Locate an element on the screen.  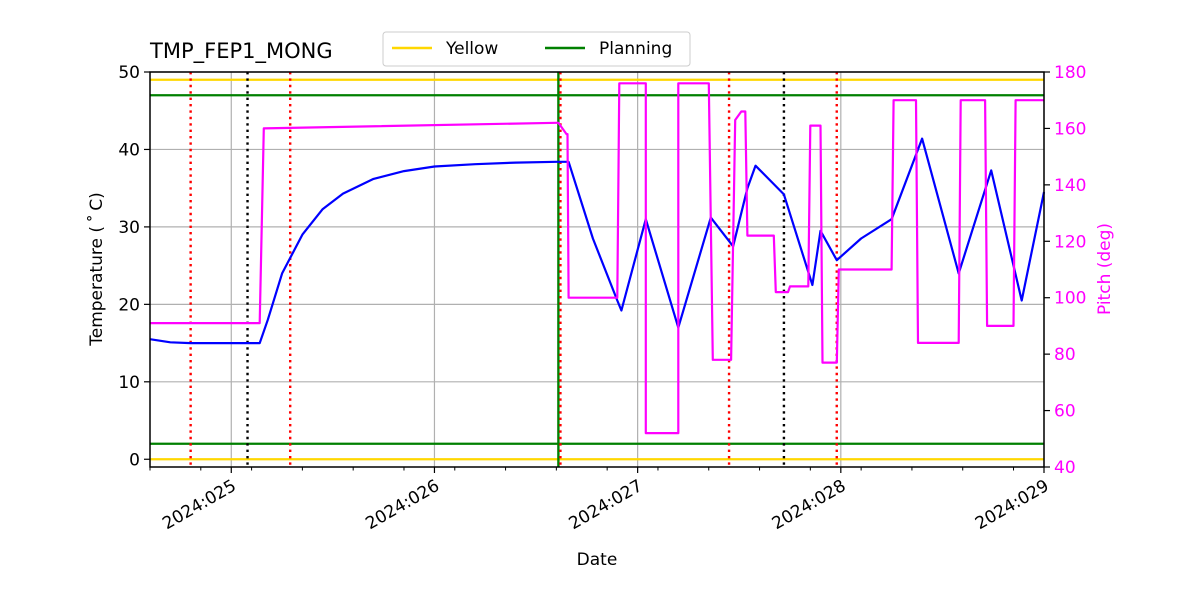
legend-label-planning: Planning is located at coordinates (635, 49).